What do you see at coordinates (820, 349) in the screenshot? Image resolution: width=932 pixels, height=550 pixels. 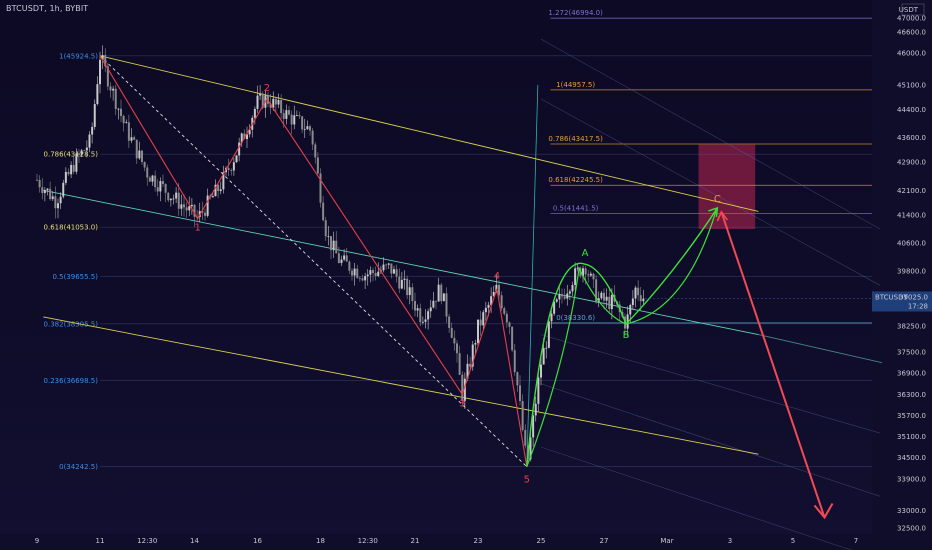 I see `channel-mid-extension` at bounding box center [820, 349].